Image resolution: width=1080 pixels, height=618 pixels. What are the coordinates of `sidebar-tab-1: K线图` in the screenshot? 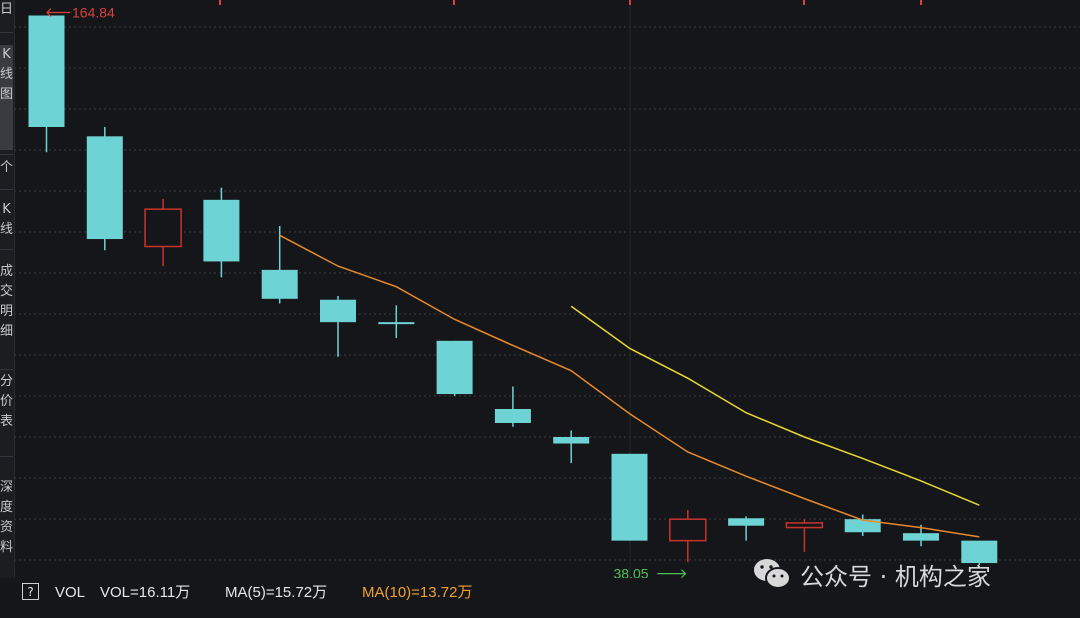 It's located at (6, 97).